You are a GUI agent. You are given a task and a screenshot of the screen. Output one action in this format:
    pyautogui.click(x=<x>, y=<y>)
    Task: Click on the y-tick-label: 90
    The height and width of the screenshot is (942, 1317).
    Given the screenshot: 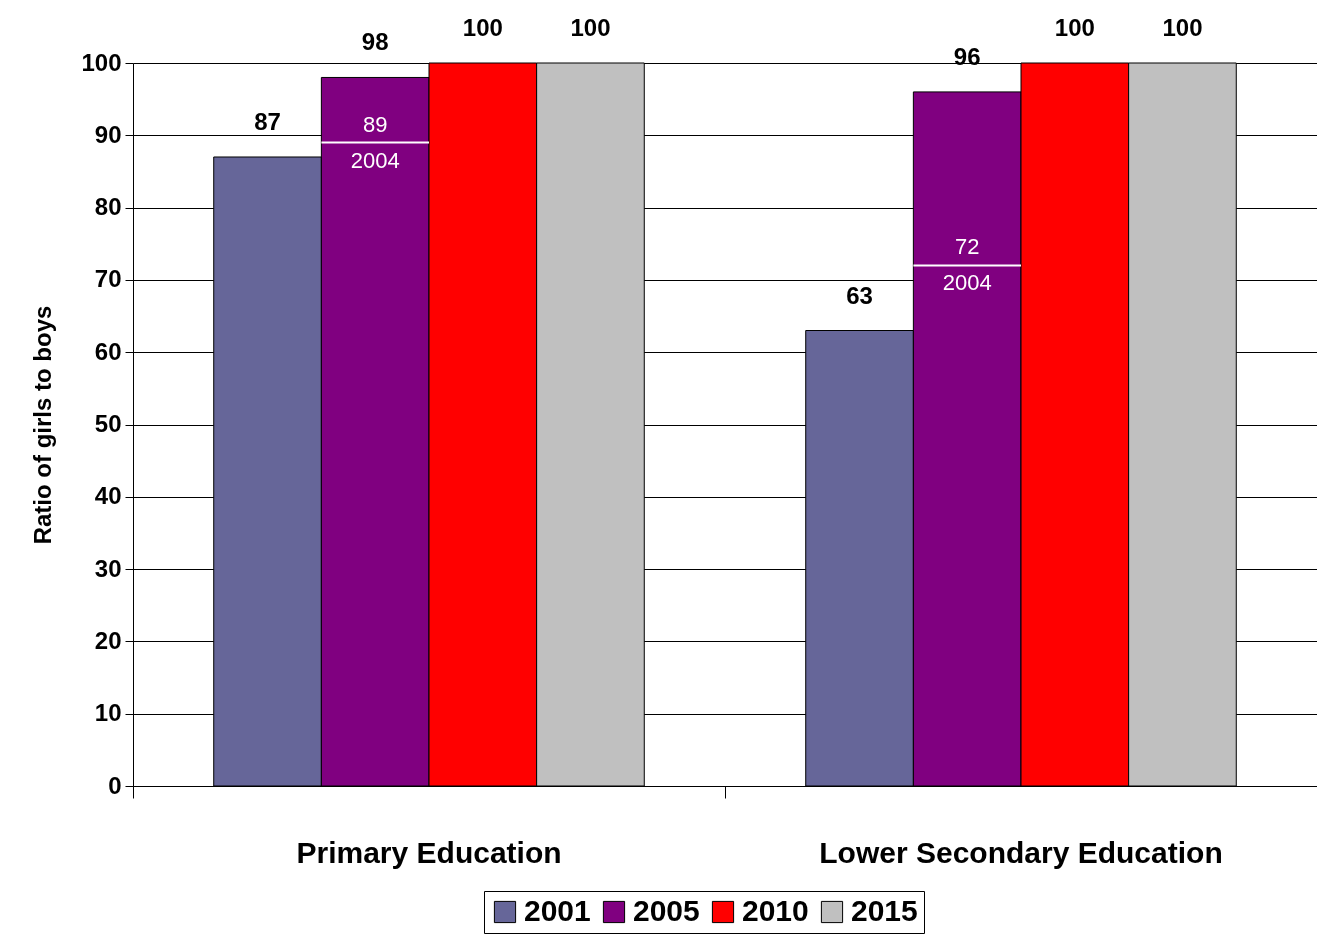 What is the action you would take?
    pyautogui.click(x=108, y=134)
    